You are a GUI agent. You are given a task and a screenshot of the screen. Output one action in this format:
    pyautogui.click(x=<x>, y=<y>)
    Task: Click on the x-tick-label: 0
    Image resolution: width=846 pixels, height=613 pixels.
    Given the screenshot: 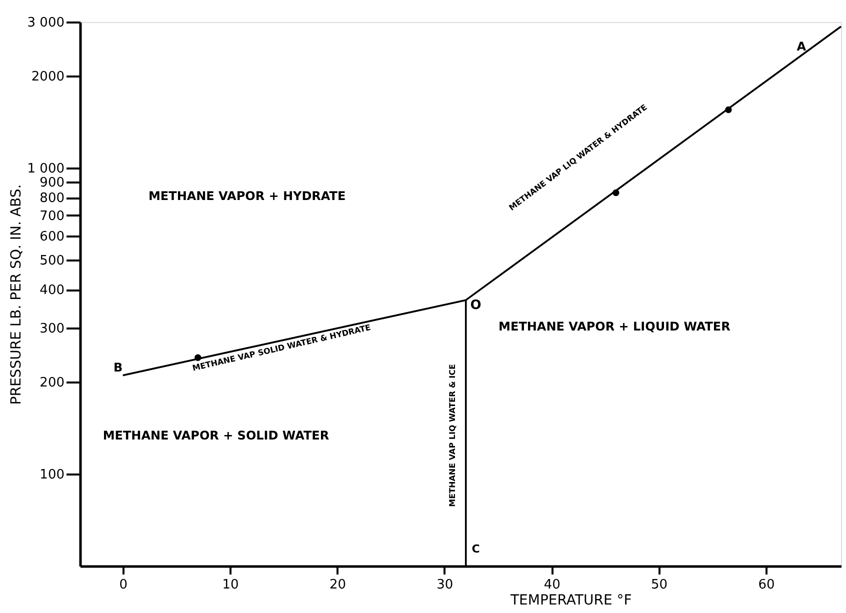 What is the action you would take?
    pyautogui.click(x=123, y=585)
    